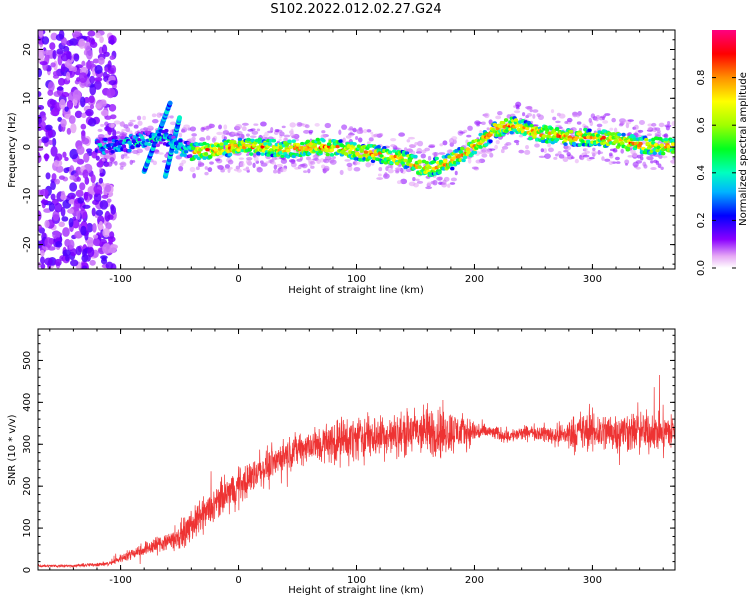  What do you see at coordinates (27, 244) in the screenshot?
I see `y-tick-label: -20` at bounding box center [27, 244].